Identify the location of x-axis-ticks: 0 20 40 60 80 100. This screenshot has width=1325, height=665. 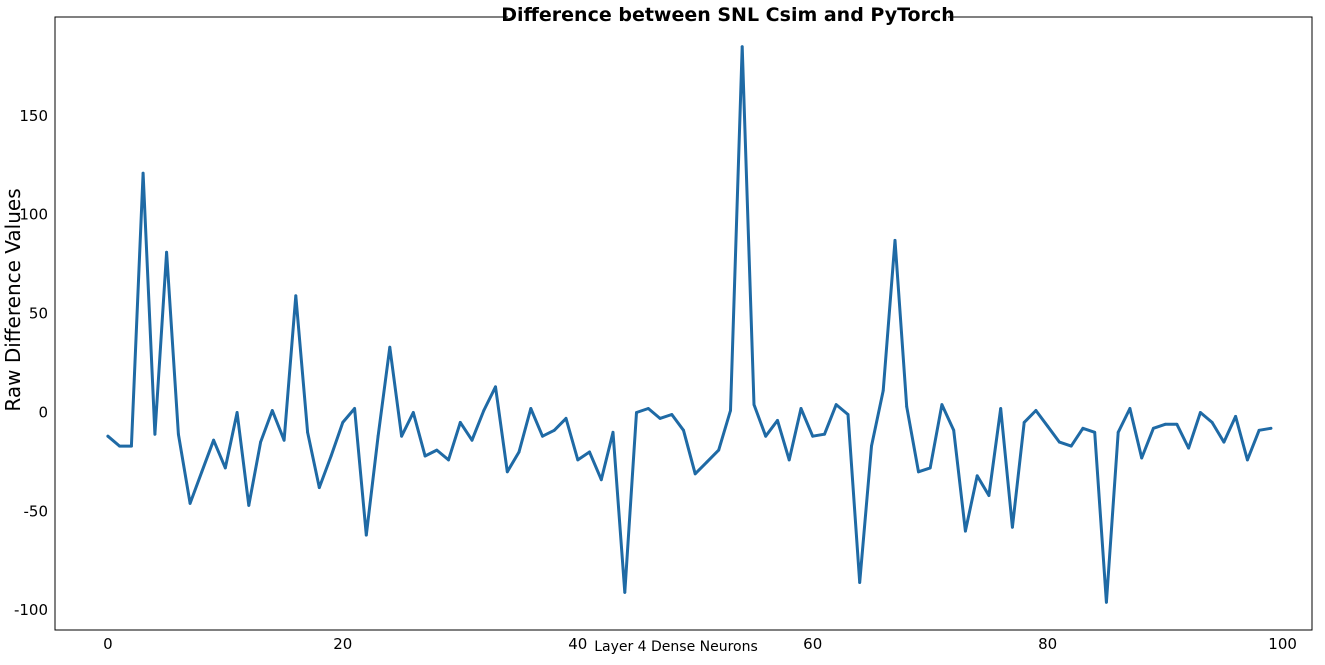
(700, 644).